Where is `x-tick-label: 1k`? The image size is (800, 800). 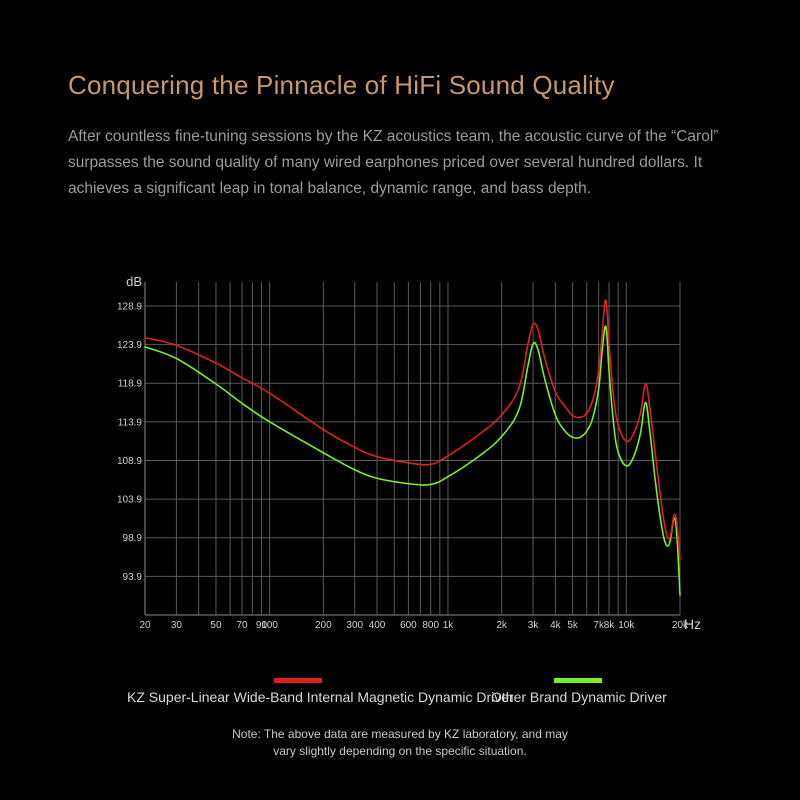 x-tick-label: 1k is located at coordinates (449, 625).